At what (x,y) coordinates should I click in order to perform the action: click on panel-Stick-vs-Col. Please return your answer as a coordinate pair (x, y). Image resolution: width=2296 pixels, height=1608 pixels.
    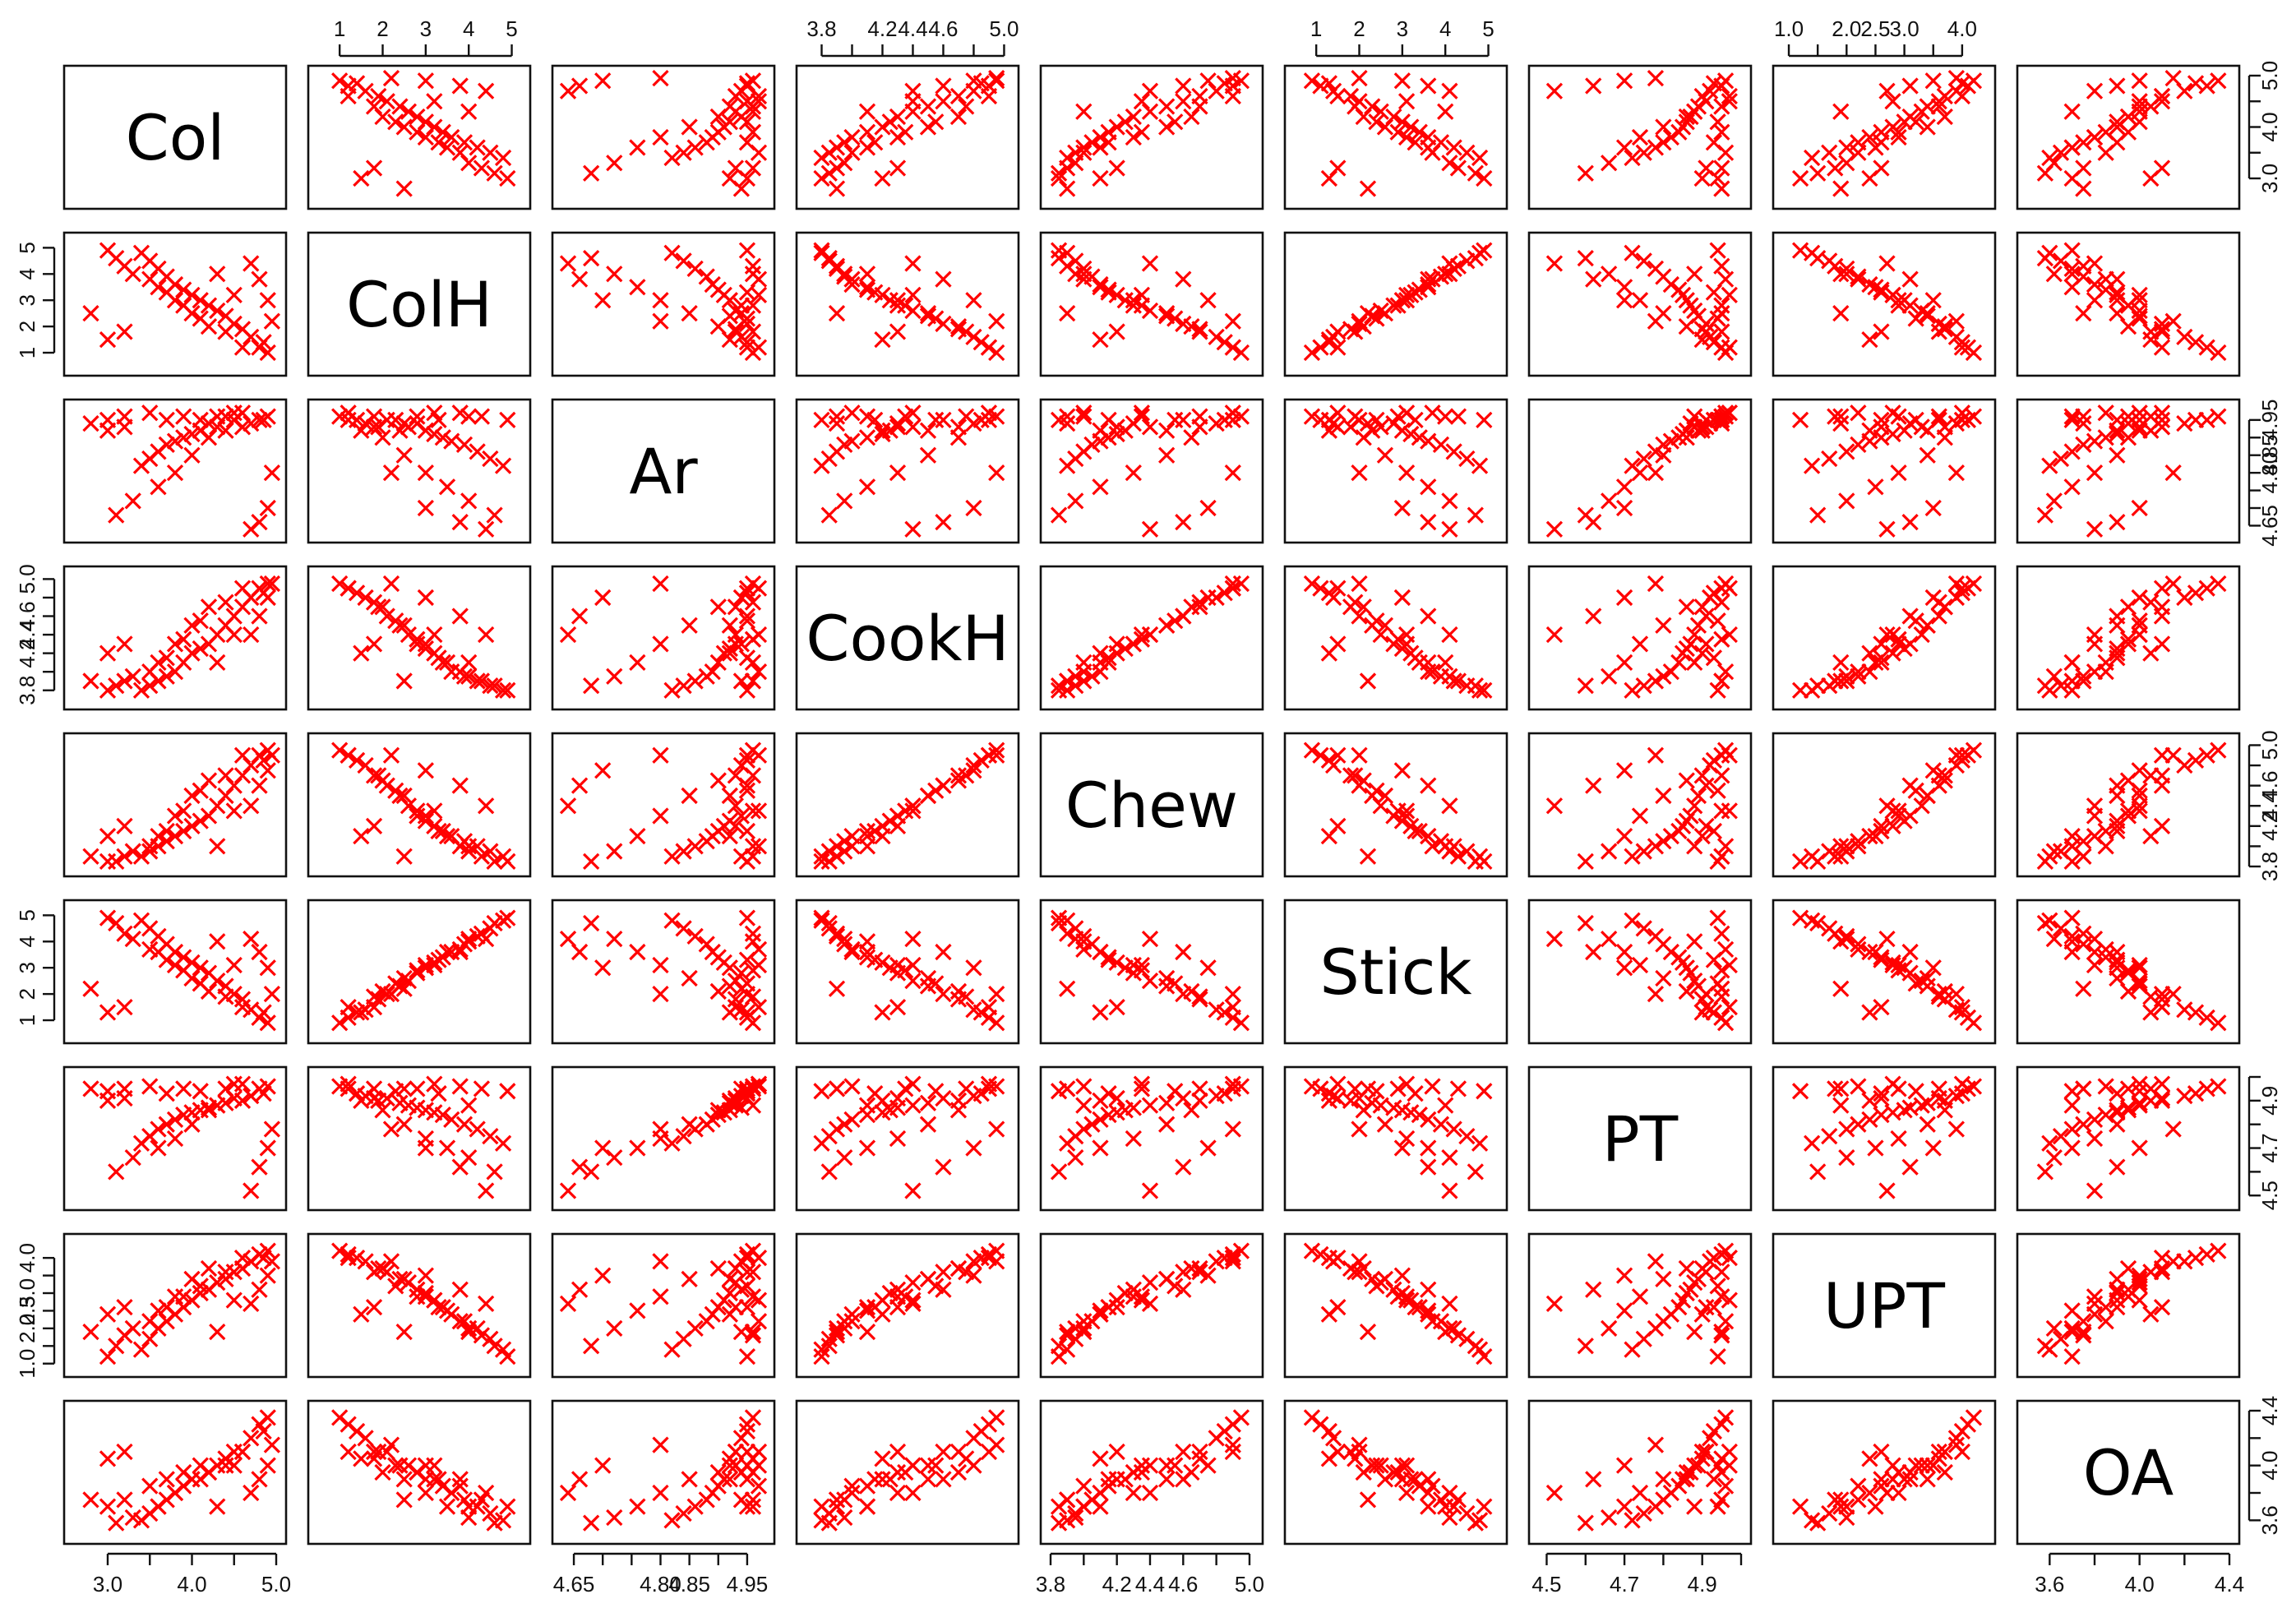
    Looking at the image, I should click on (175, 972).